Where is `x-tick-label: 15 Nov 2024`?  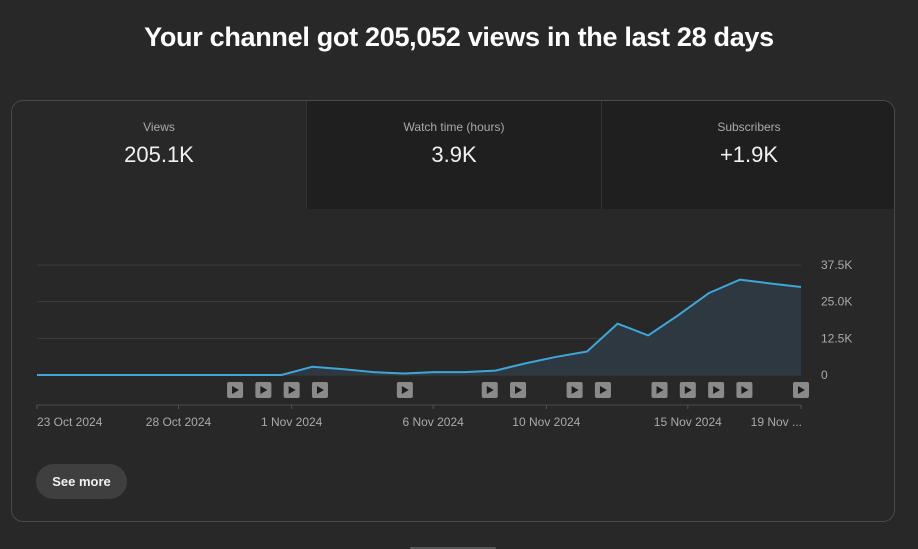
x-tick-label: 15 Nov 2024 is located at coordinates (688, 422).